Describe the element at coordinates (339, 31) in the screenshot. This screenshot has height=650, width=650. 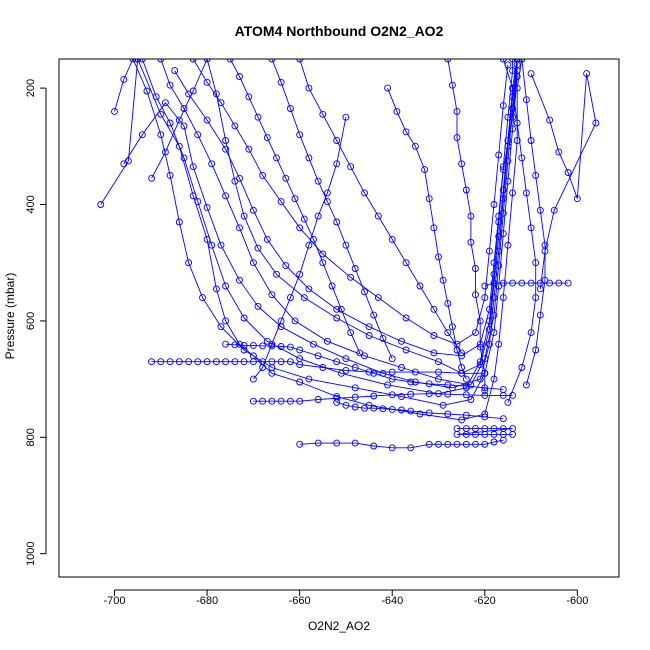
I see `chart-title: ATOM4 Northbound O2N2_AO2` at that location.